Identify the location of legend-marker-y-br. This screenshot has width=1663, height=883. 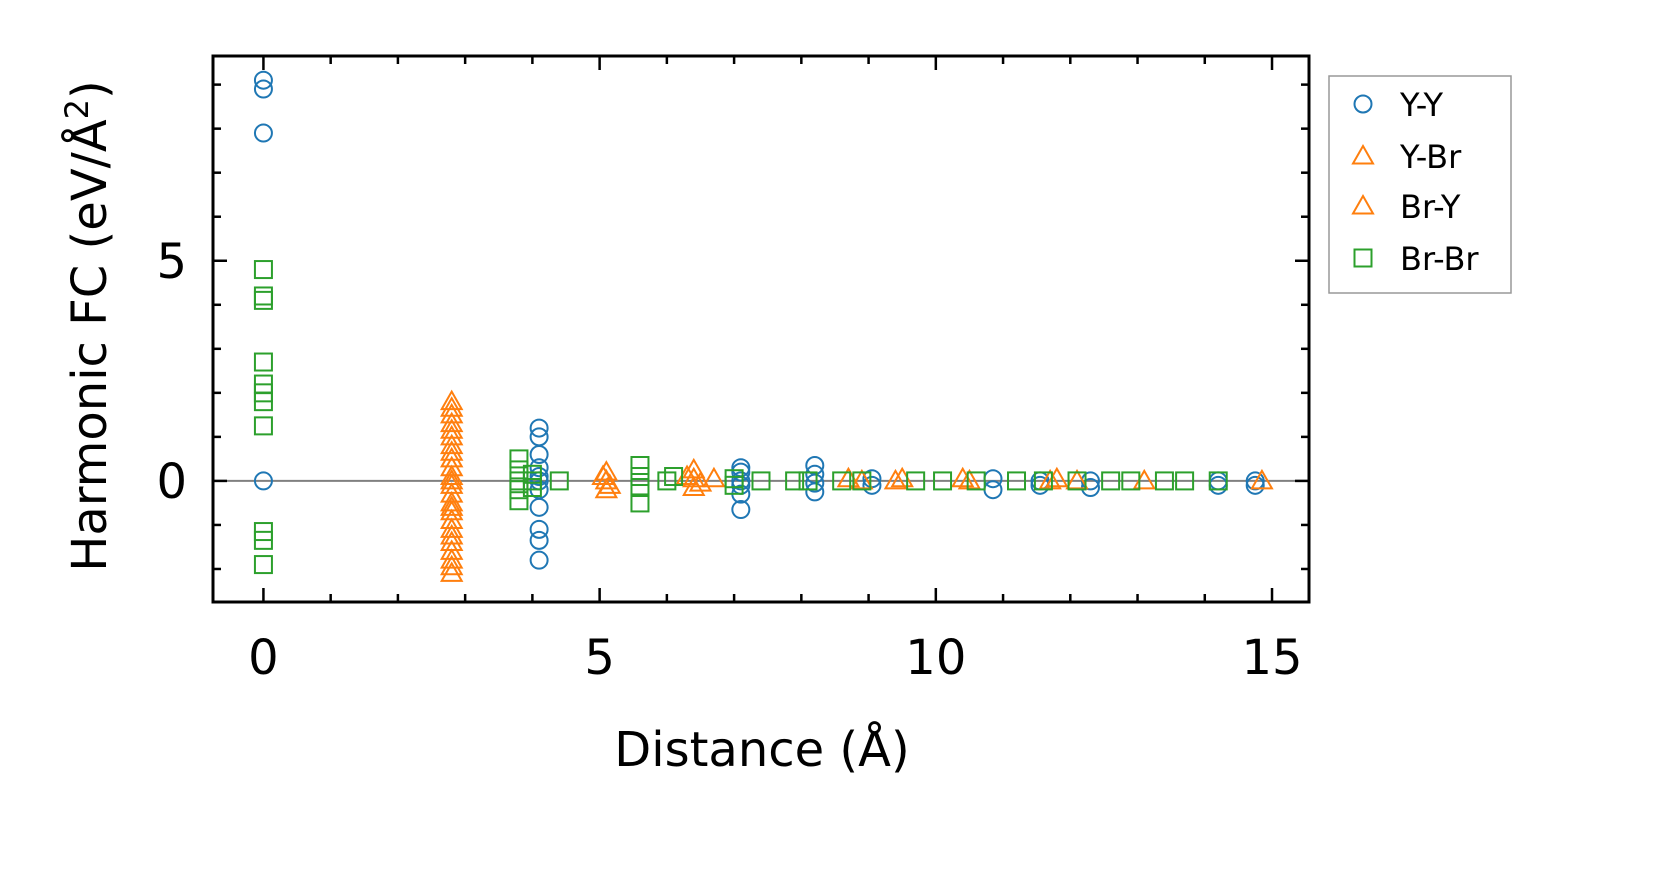
(1363, 154).